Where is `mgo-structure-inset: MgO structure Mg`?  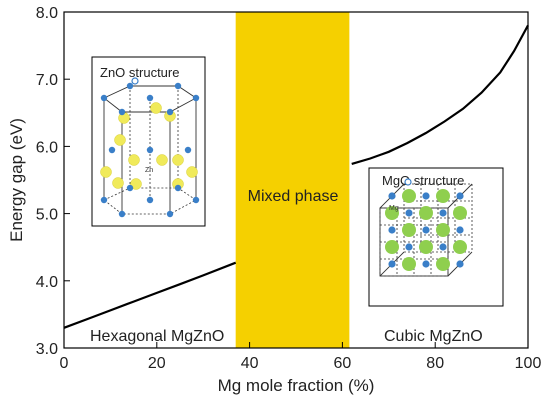 mgo-structure-inset: MgO structure Mg is located at coordinates (436, 237).